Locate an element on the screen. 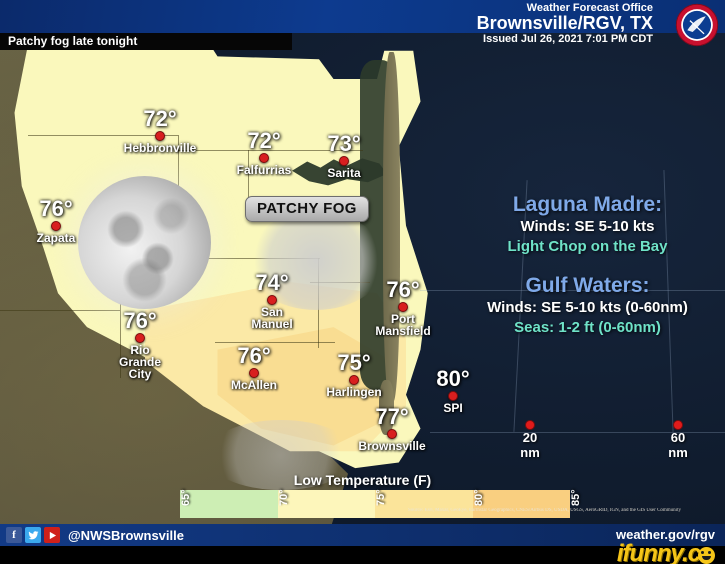 The image size is (725, 564). office-label: Weather Forecast Office is located at coordinates (589, 8).